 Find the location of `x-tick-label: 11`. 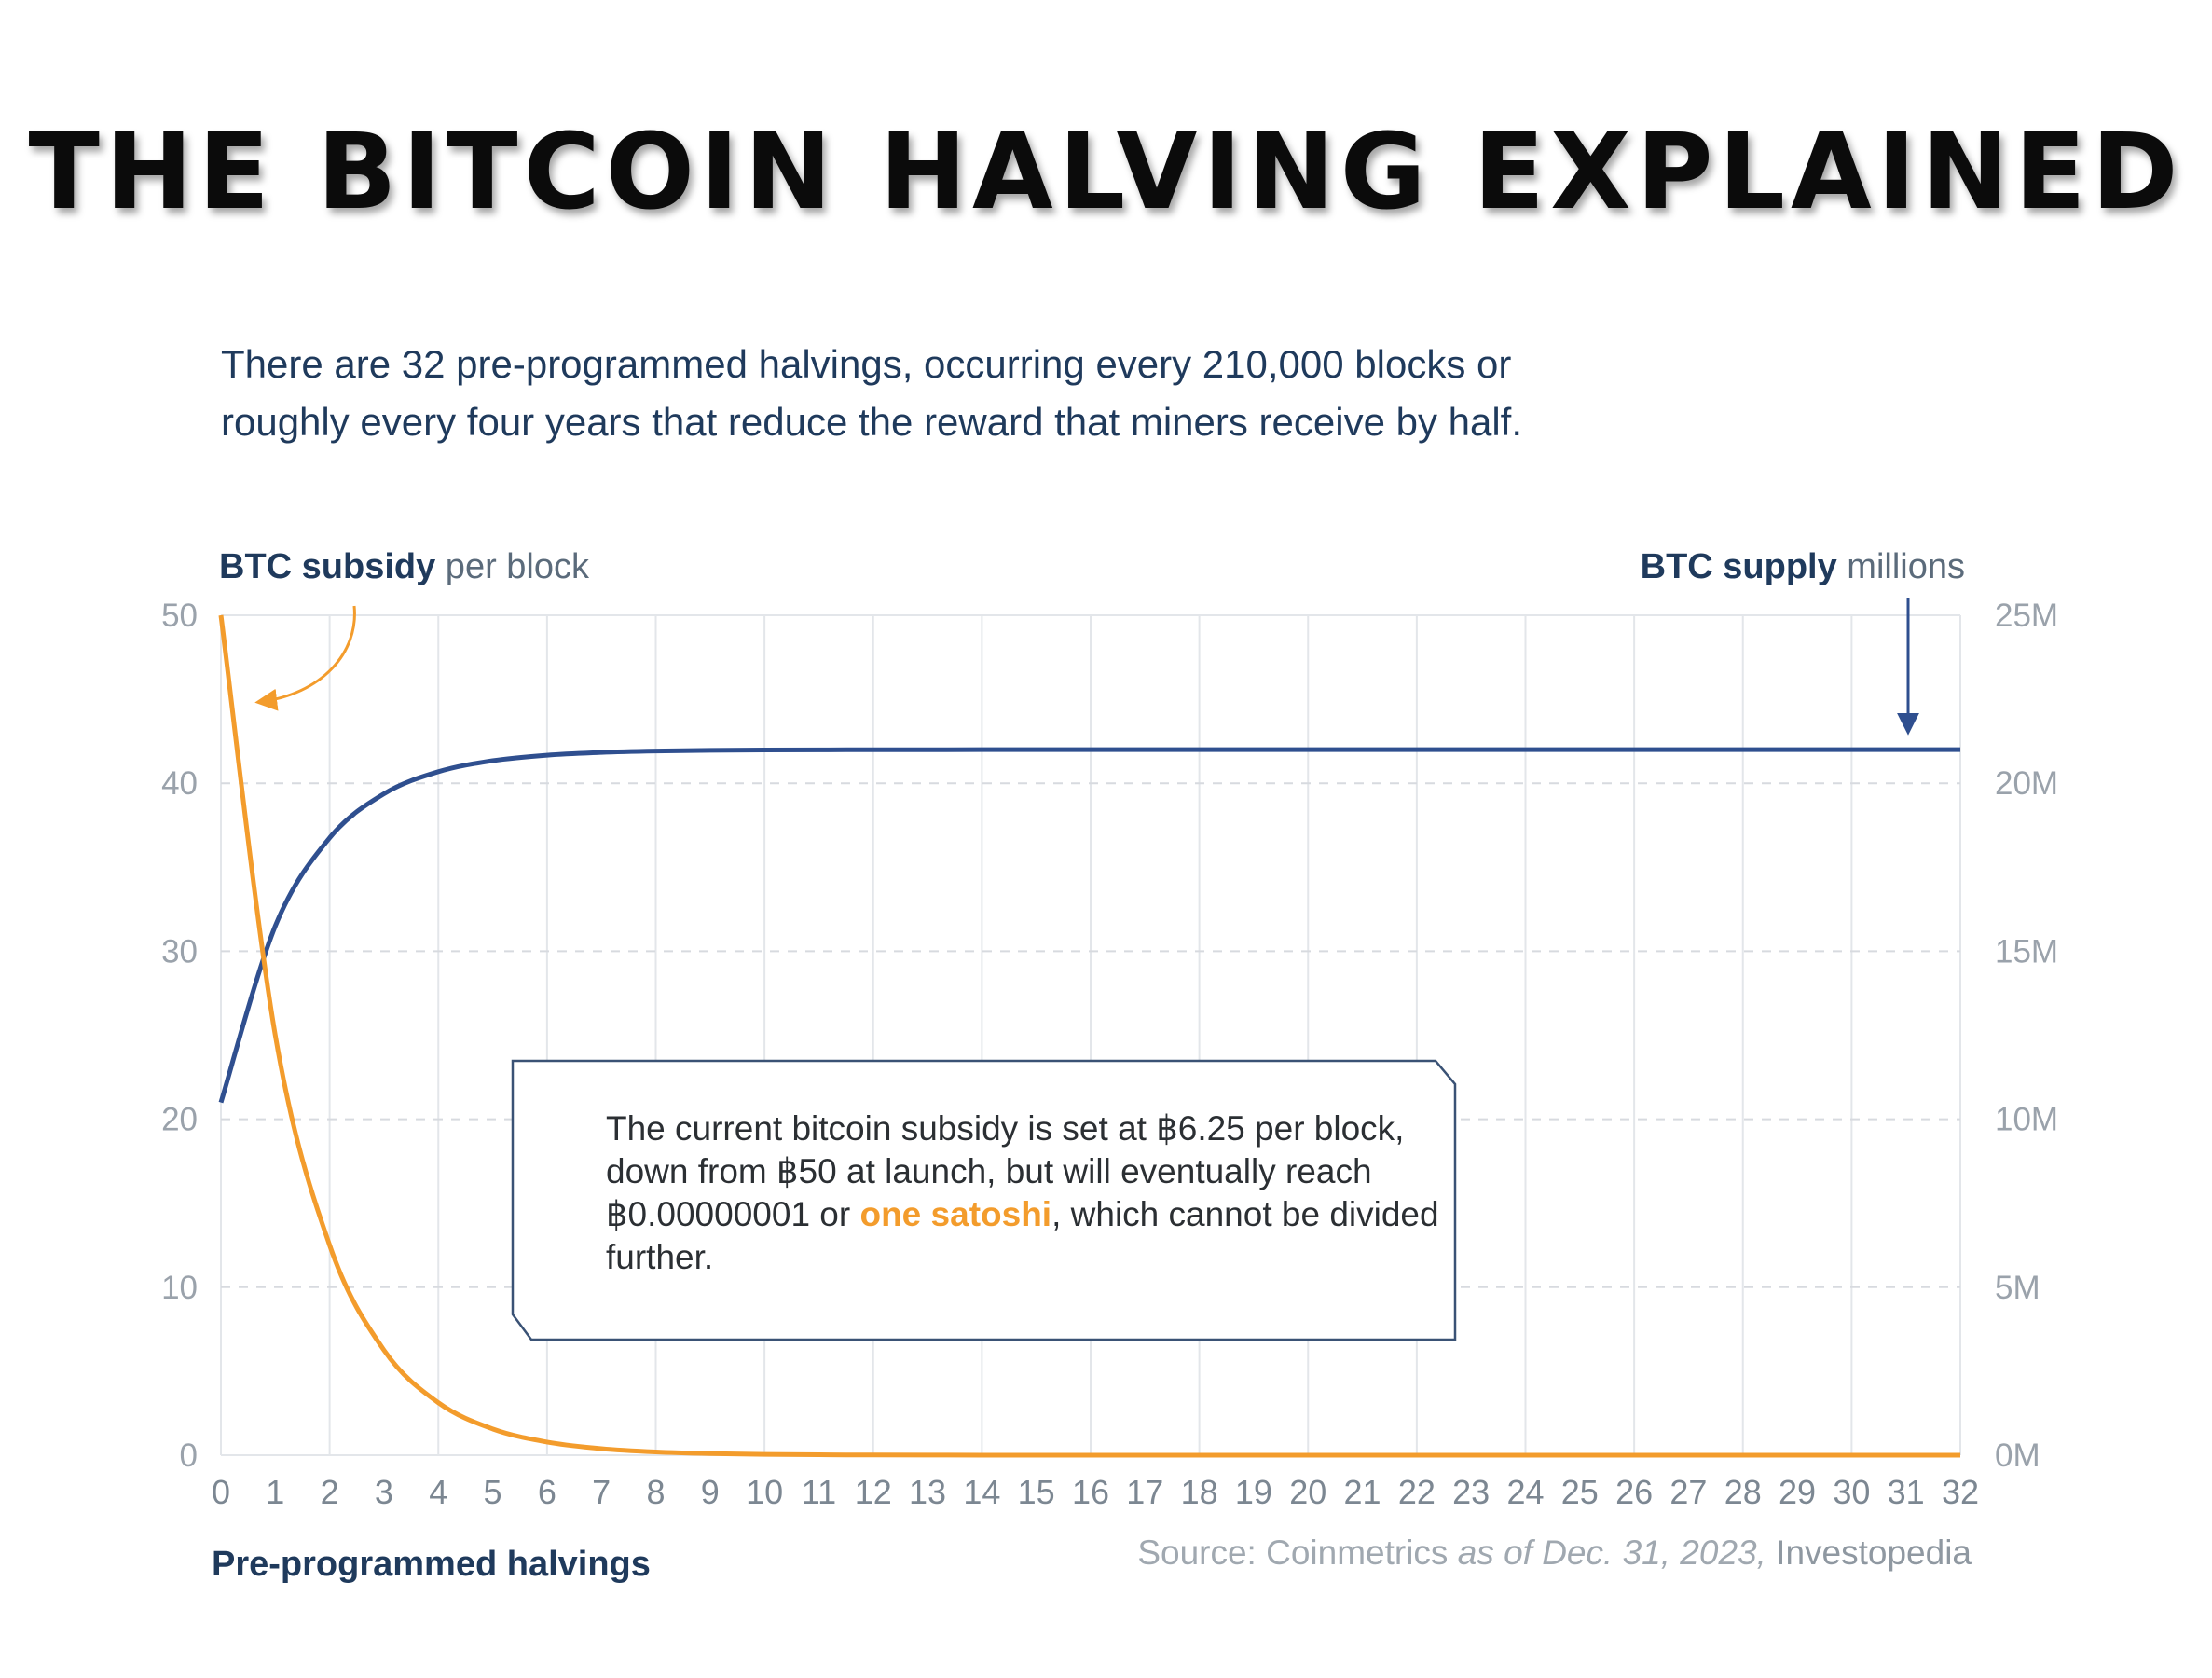

x-tick-label: 11 is located at coordinates (819, 1492).